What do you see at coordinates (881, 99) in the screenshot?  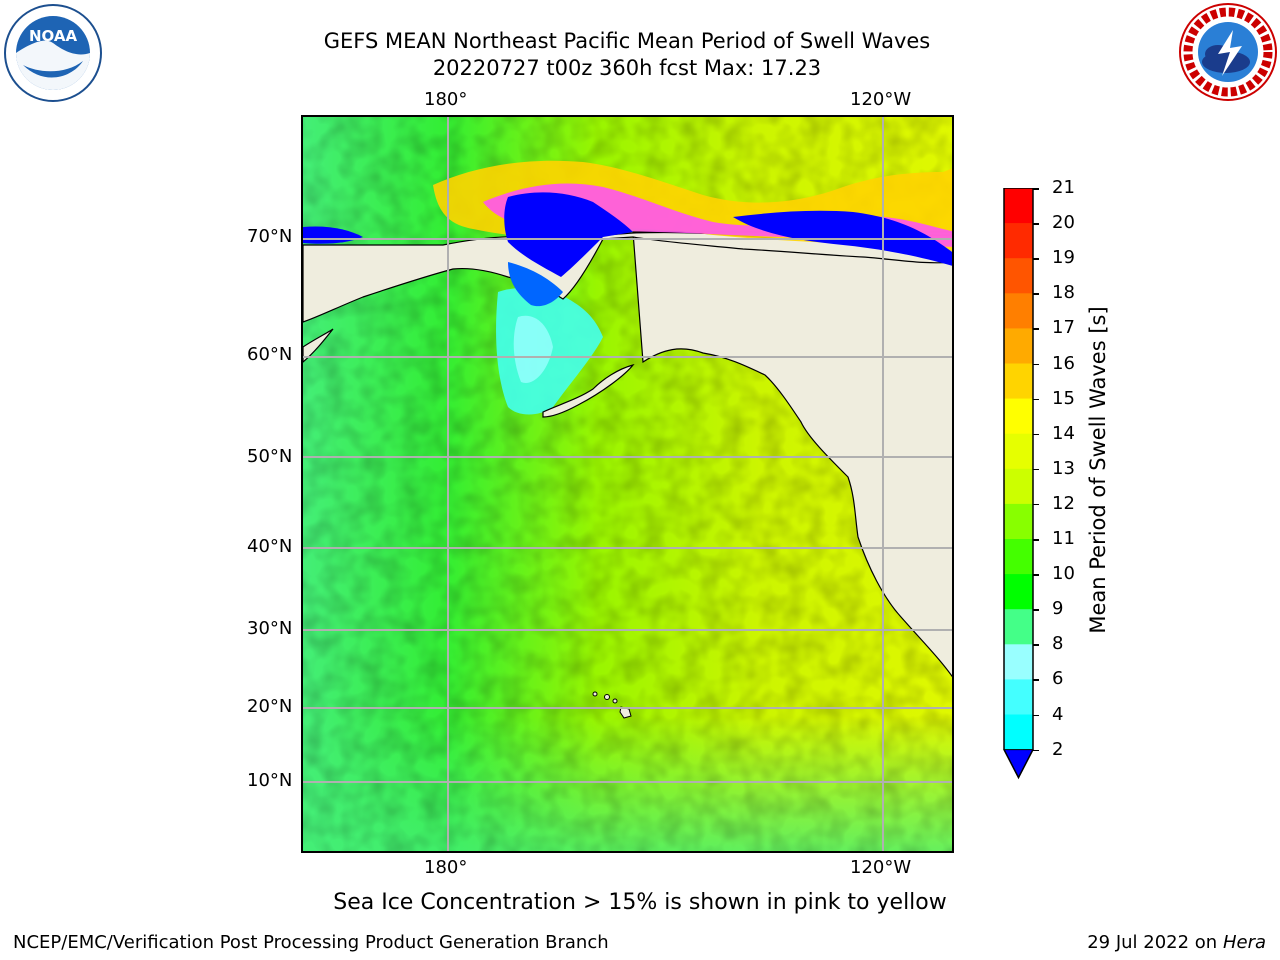 I see `lon-label-top-120w: 120°W` at bounding box center [881, 99].